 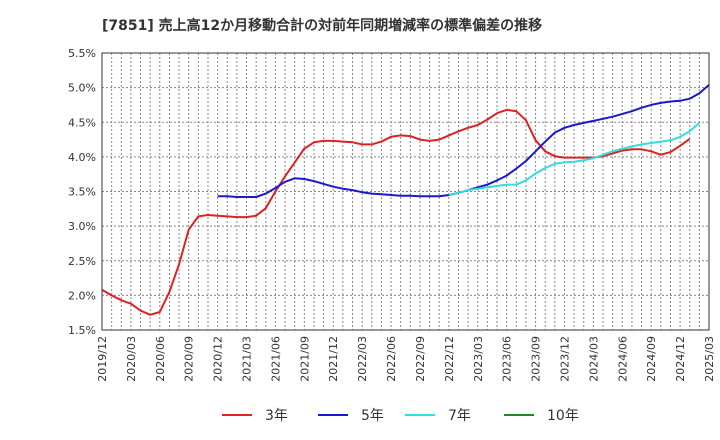 I want to click on y-tick-label: 3.0%, so click(x=82, y=226).